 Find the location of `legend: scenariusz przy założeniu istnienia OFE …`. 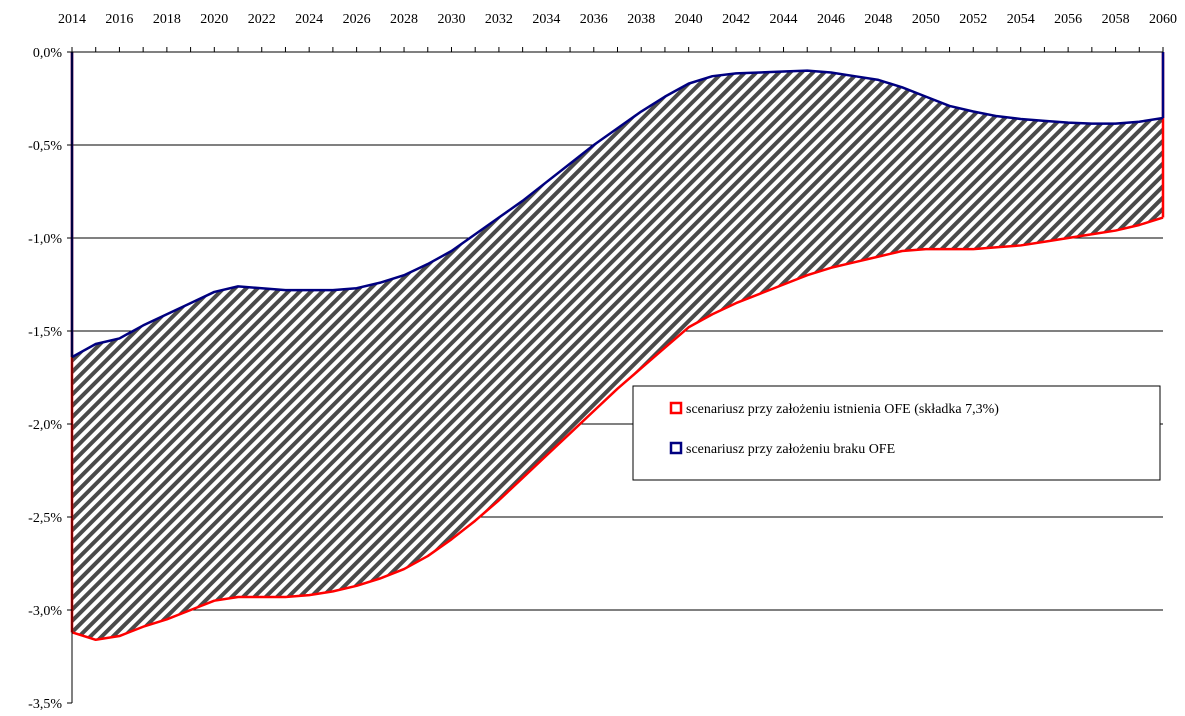

legend: scenariusz przy założeniu istnienia OFE … is located at coordinates (896, 433).